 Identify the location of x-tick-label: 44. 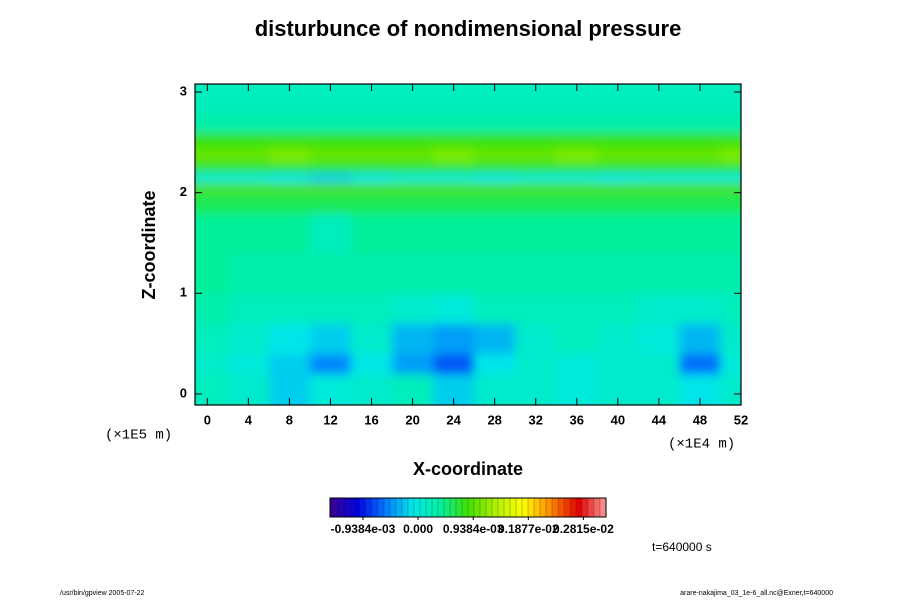
(659, 419).